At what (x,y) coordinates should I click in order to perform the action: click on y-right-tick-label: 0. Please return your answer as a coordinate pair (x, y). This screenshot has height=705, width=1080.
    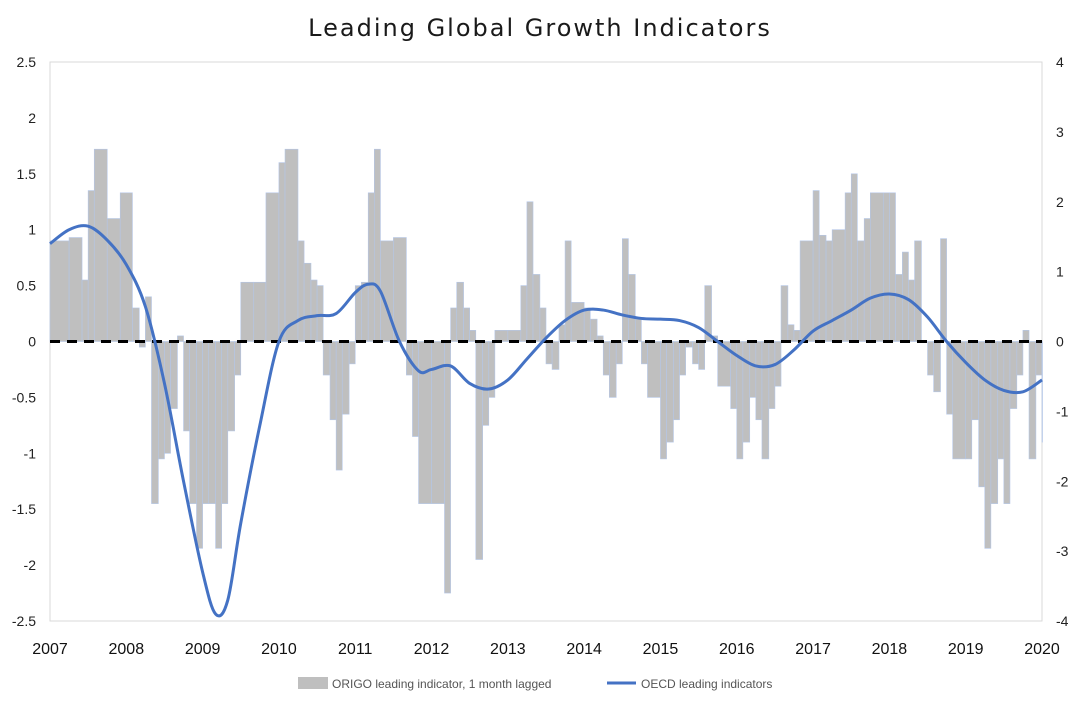
    Looking at the image, I should click on (1060, 342).